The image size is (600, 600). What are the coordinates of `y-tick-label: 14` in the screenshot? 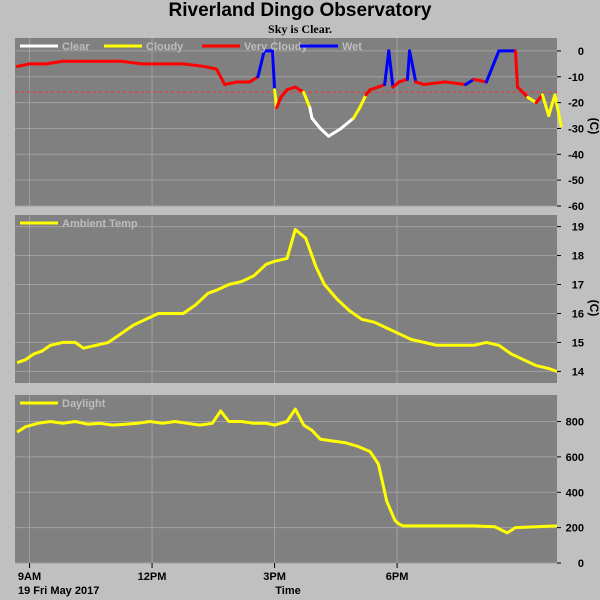 It's located at (578, 372).